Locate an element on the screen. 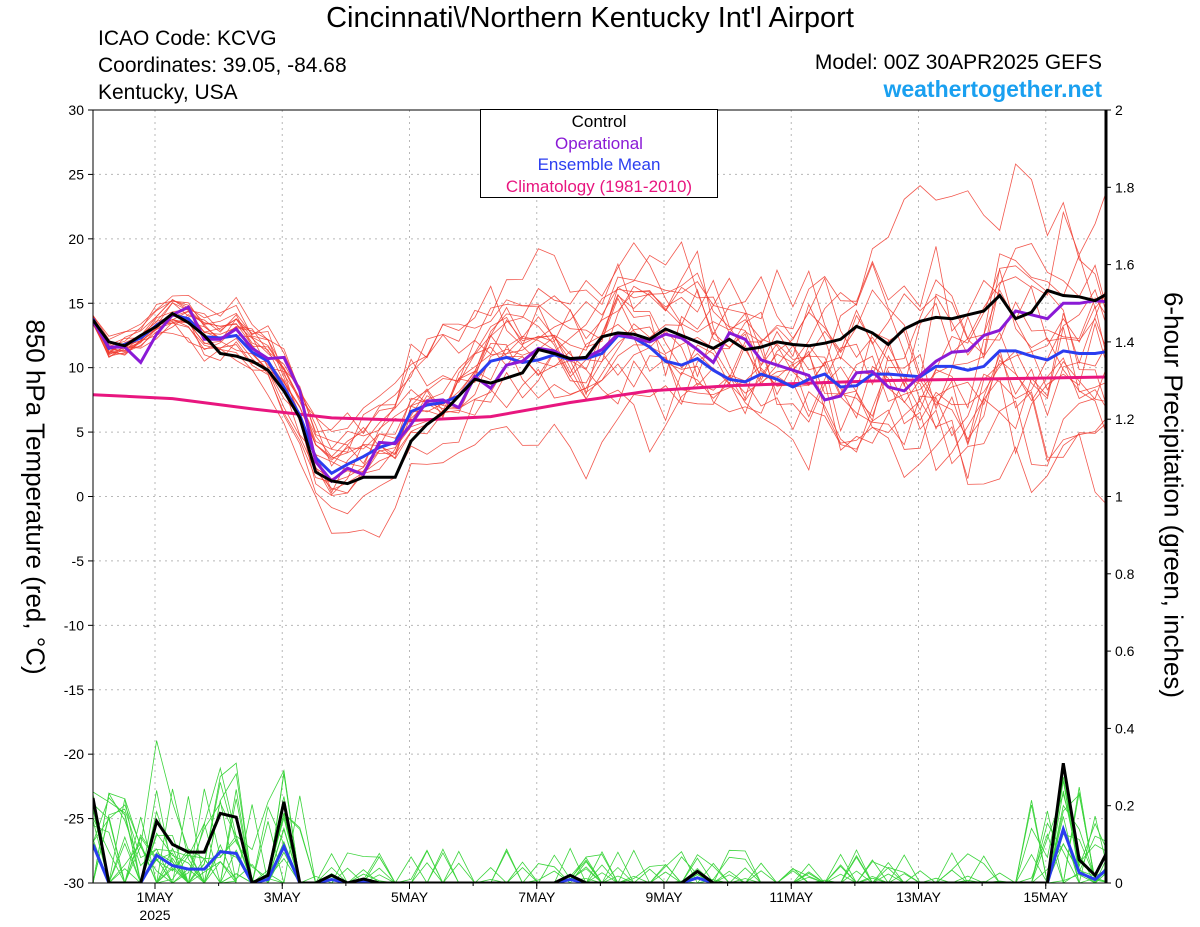  y-left-tick-label: -5 is located at coordinates (78, 561).